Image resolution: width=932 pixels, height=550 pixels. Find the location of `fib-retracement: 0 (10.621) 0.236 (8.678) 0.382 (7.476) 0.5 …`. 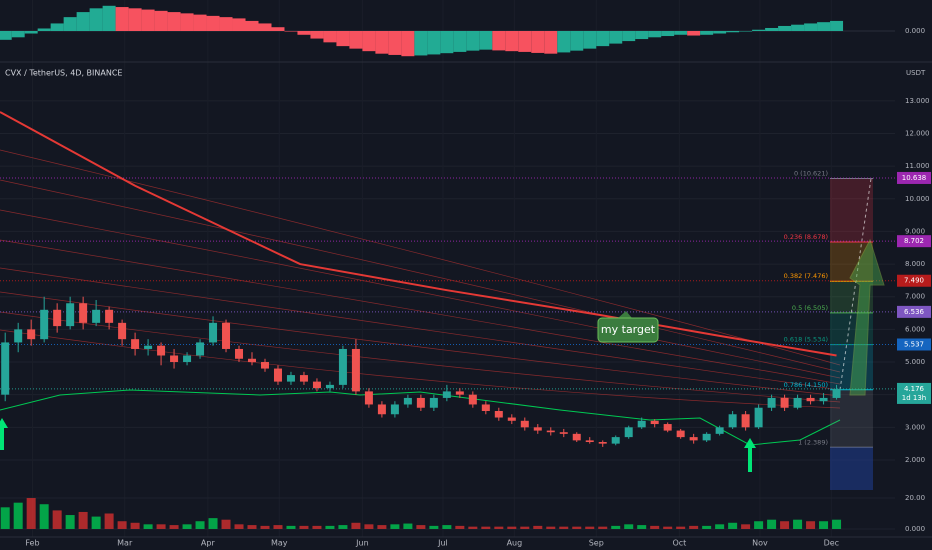

fib-retracement: 0 (10.621) 0.236 (8.678) 0.382 (7.476) 0.5 … is located at coordinates (828, 330).